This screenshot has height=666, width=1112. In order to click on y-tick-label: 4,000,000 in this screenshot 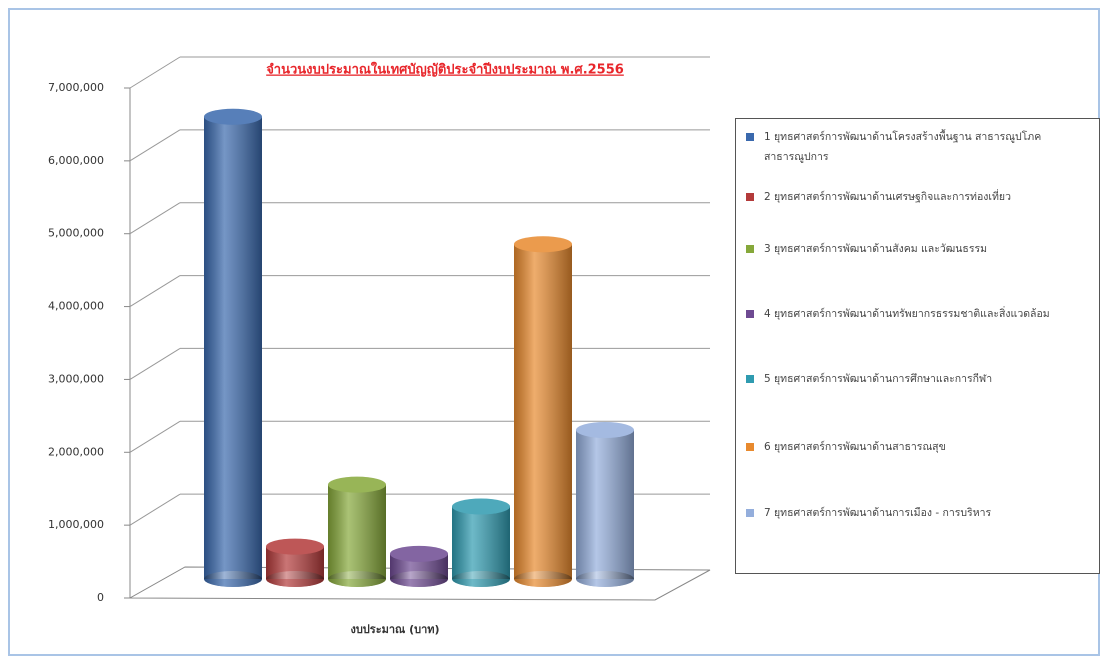, I will do `click(76, 306)`.